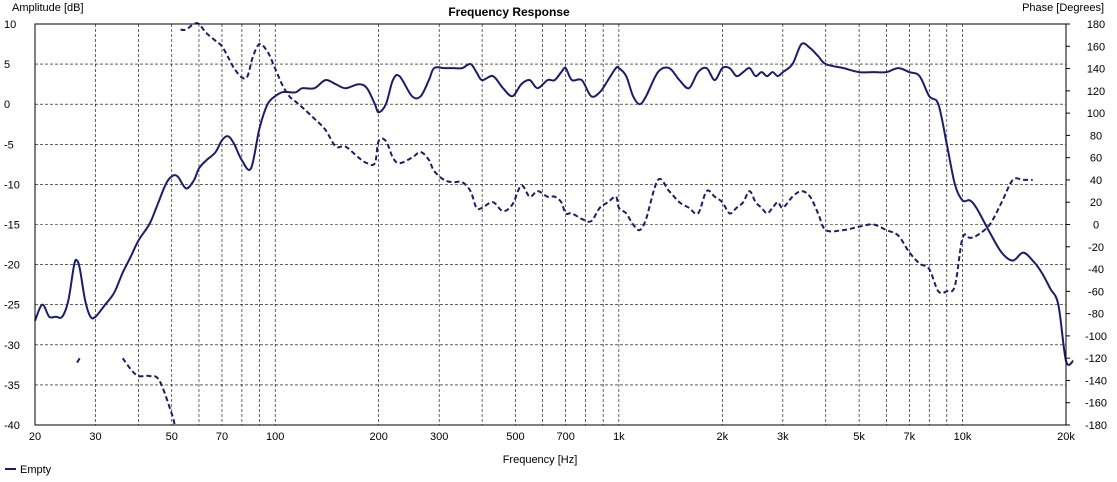 The image size is (1117, 482). I want to click on y-left-tick-label: -10, so click(12, 185).